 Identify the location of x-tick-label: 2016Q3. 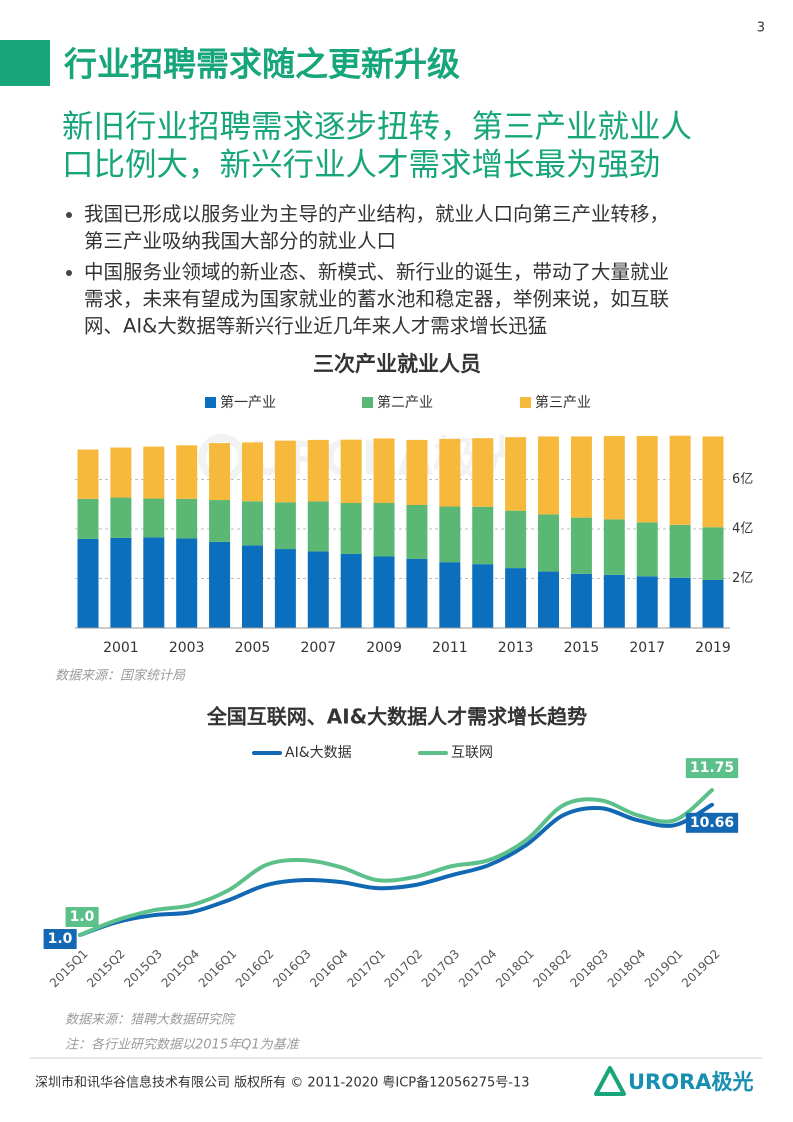
(292, 969).